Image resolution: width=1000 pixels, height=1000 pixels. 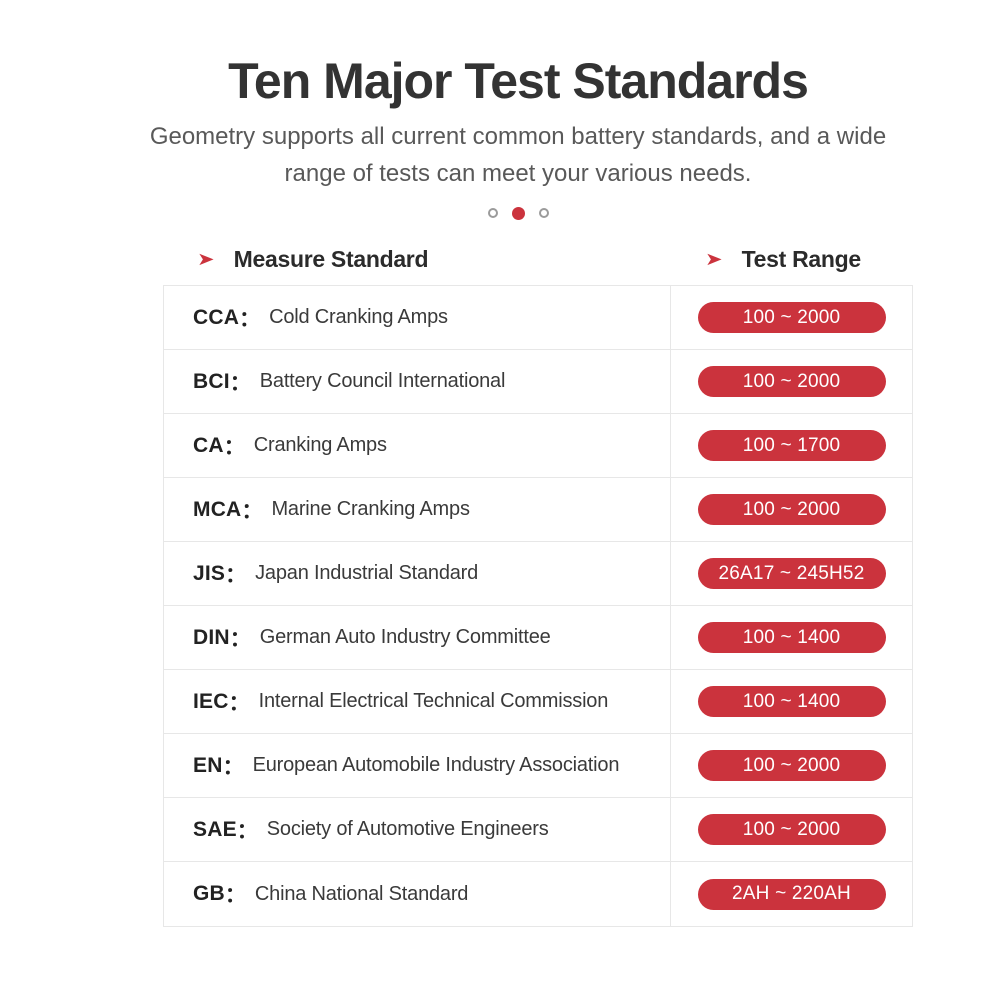 I want to click on header-test-range: ➤ Test Range, so click(x=792, y=259).